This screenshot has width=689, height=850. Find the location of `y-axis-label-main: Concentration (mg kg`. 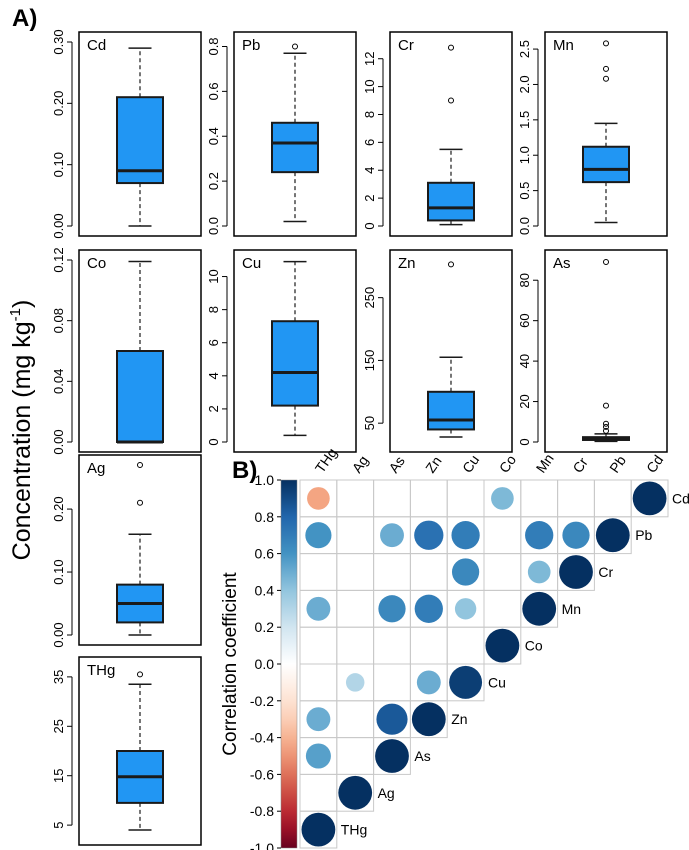

y-axis-label-main: Concentration (mg kg is located at coordinates (22, 440).